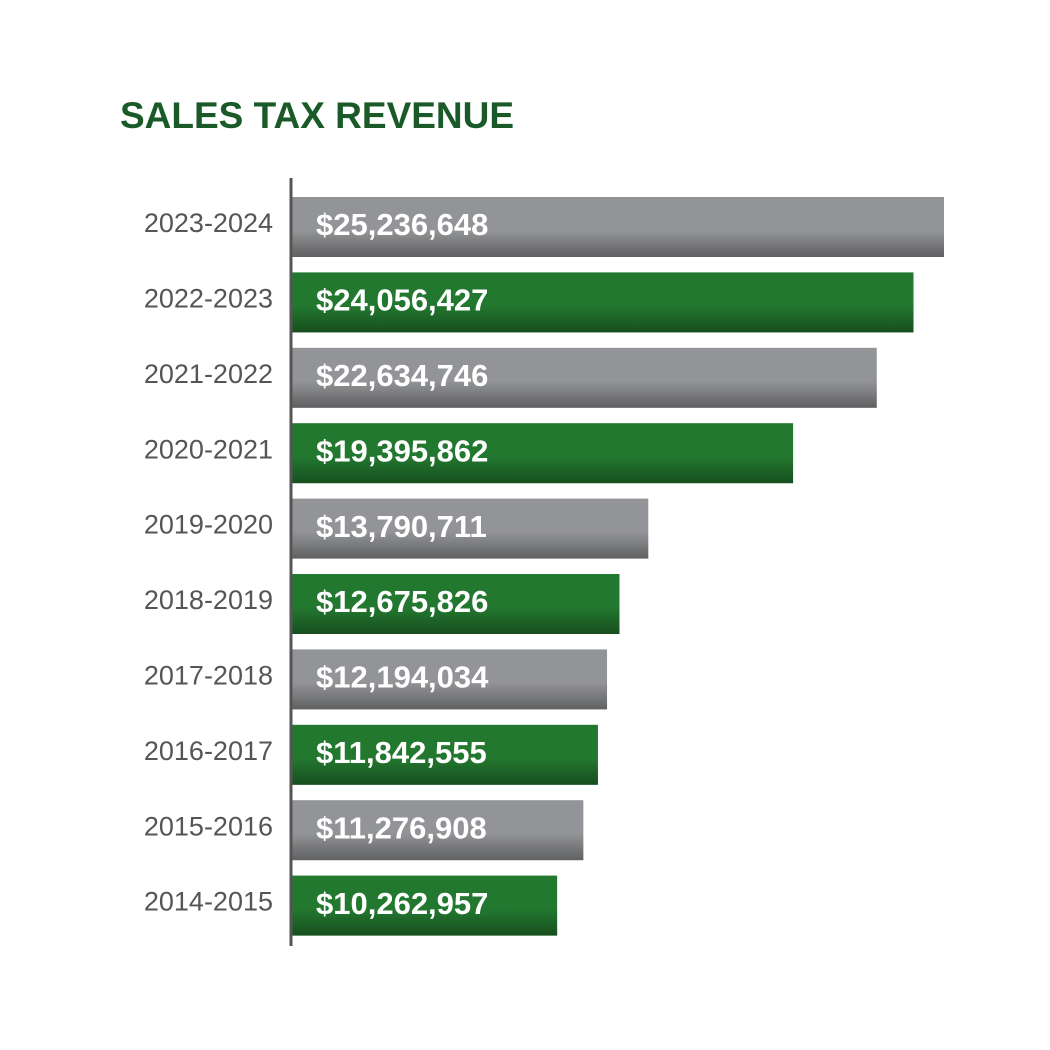 Image resolution: width=1050 pixels, height=1050 pixels. Describe the element at coordinates (402, 903) in the screenshot. I see `value-label: $10,262,957` at that location.